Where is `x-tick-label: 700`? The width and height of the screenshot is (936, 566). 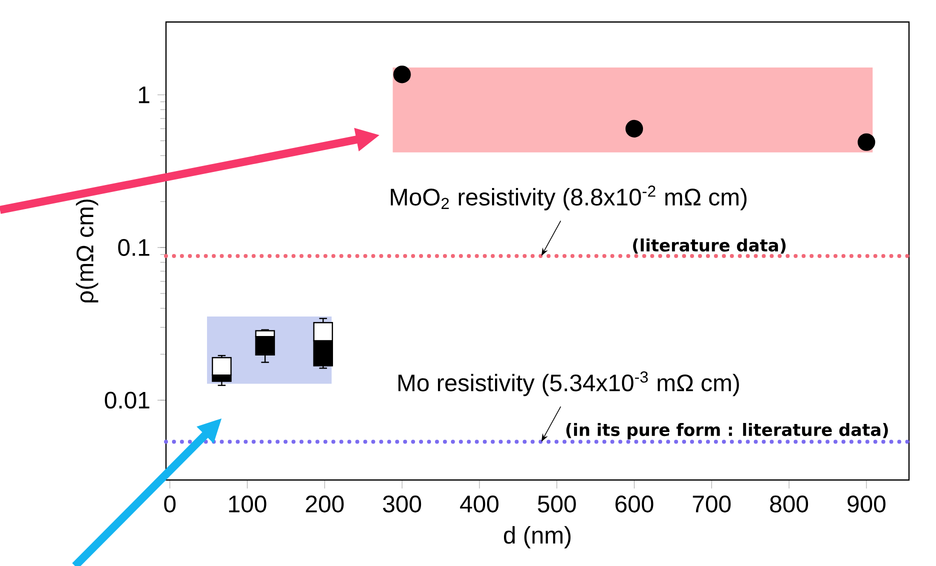 x-tick-label: 700 is located at coordinates (711, 504).